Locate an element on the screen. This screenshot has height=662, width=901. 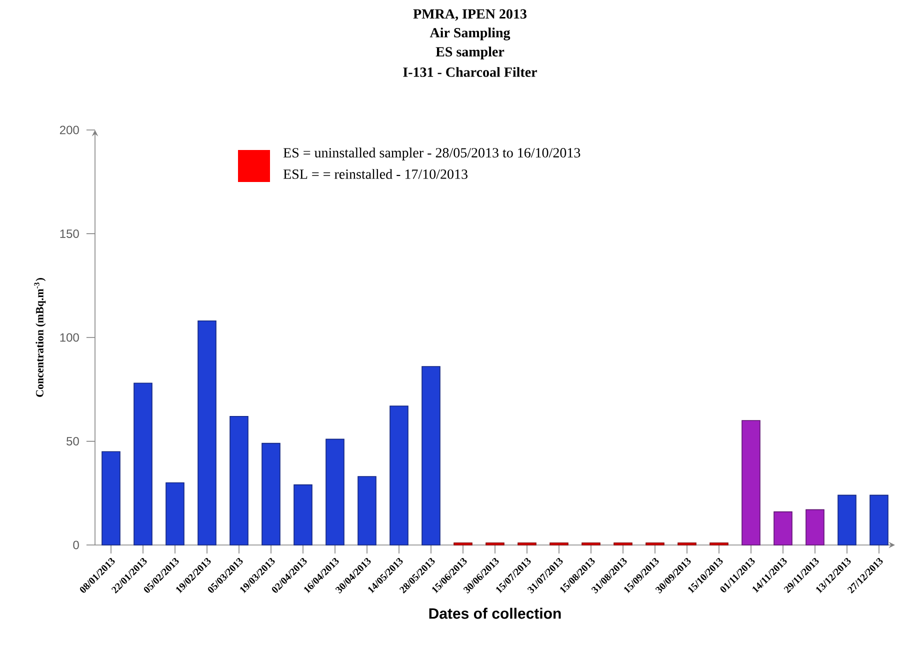
y-axis-title: Concentration (mBq.m$^{-3}$) is located at coordinates (40, 337).